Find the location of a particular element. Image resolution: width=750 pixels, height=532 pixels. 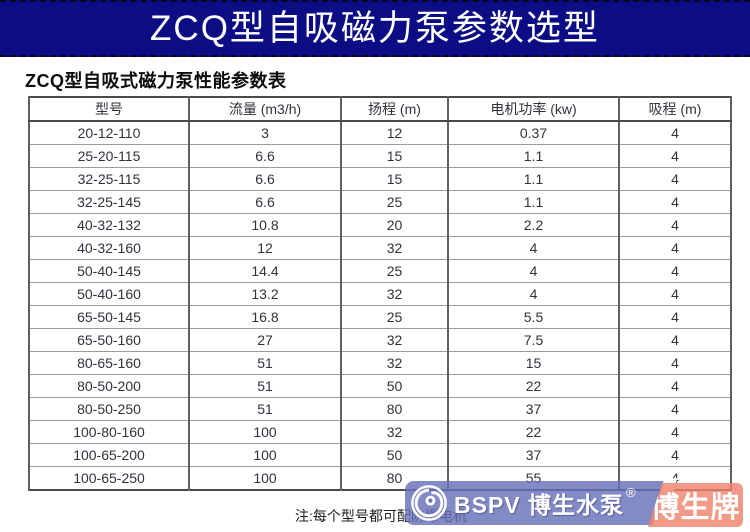

table-cell: 22 is located at coordinates (533, 432).